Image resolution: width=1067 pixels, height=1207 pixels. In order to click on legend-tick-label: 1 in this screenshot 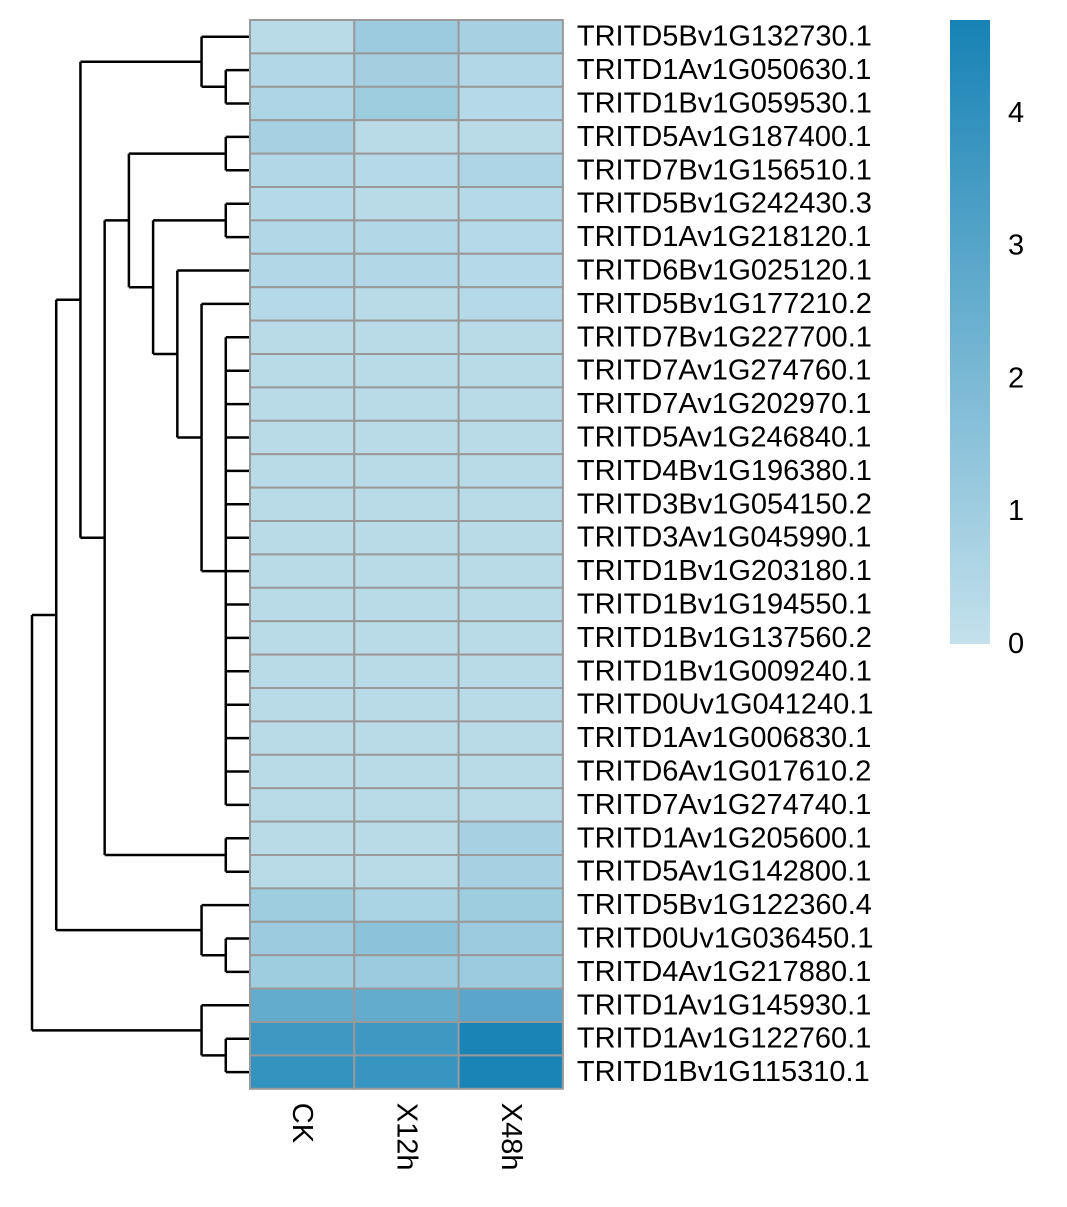, I will do `click(1016, 511)`.